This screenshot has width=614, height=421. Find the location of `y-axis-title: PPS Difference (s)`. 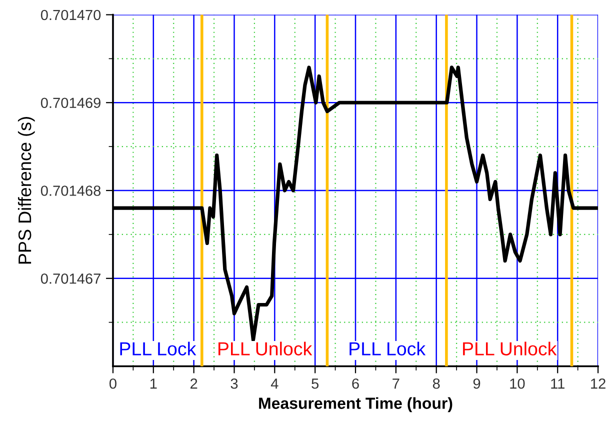

y-axis-title: PPS Difference (s) is located at coordinates (26, 190).